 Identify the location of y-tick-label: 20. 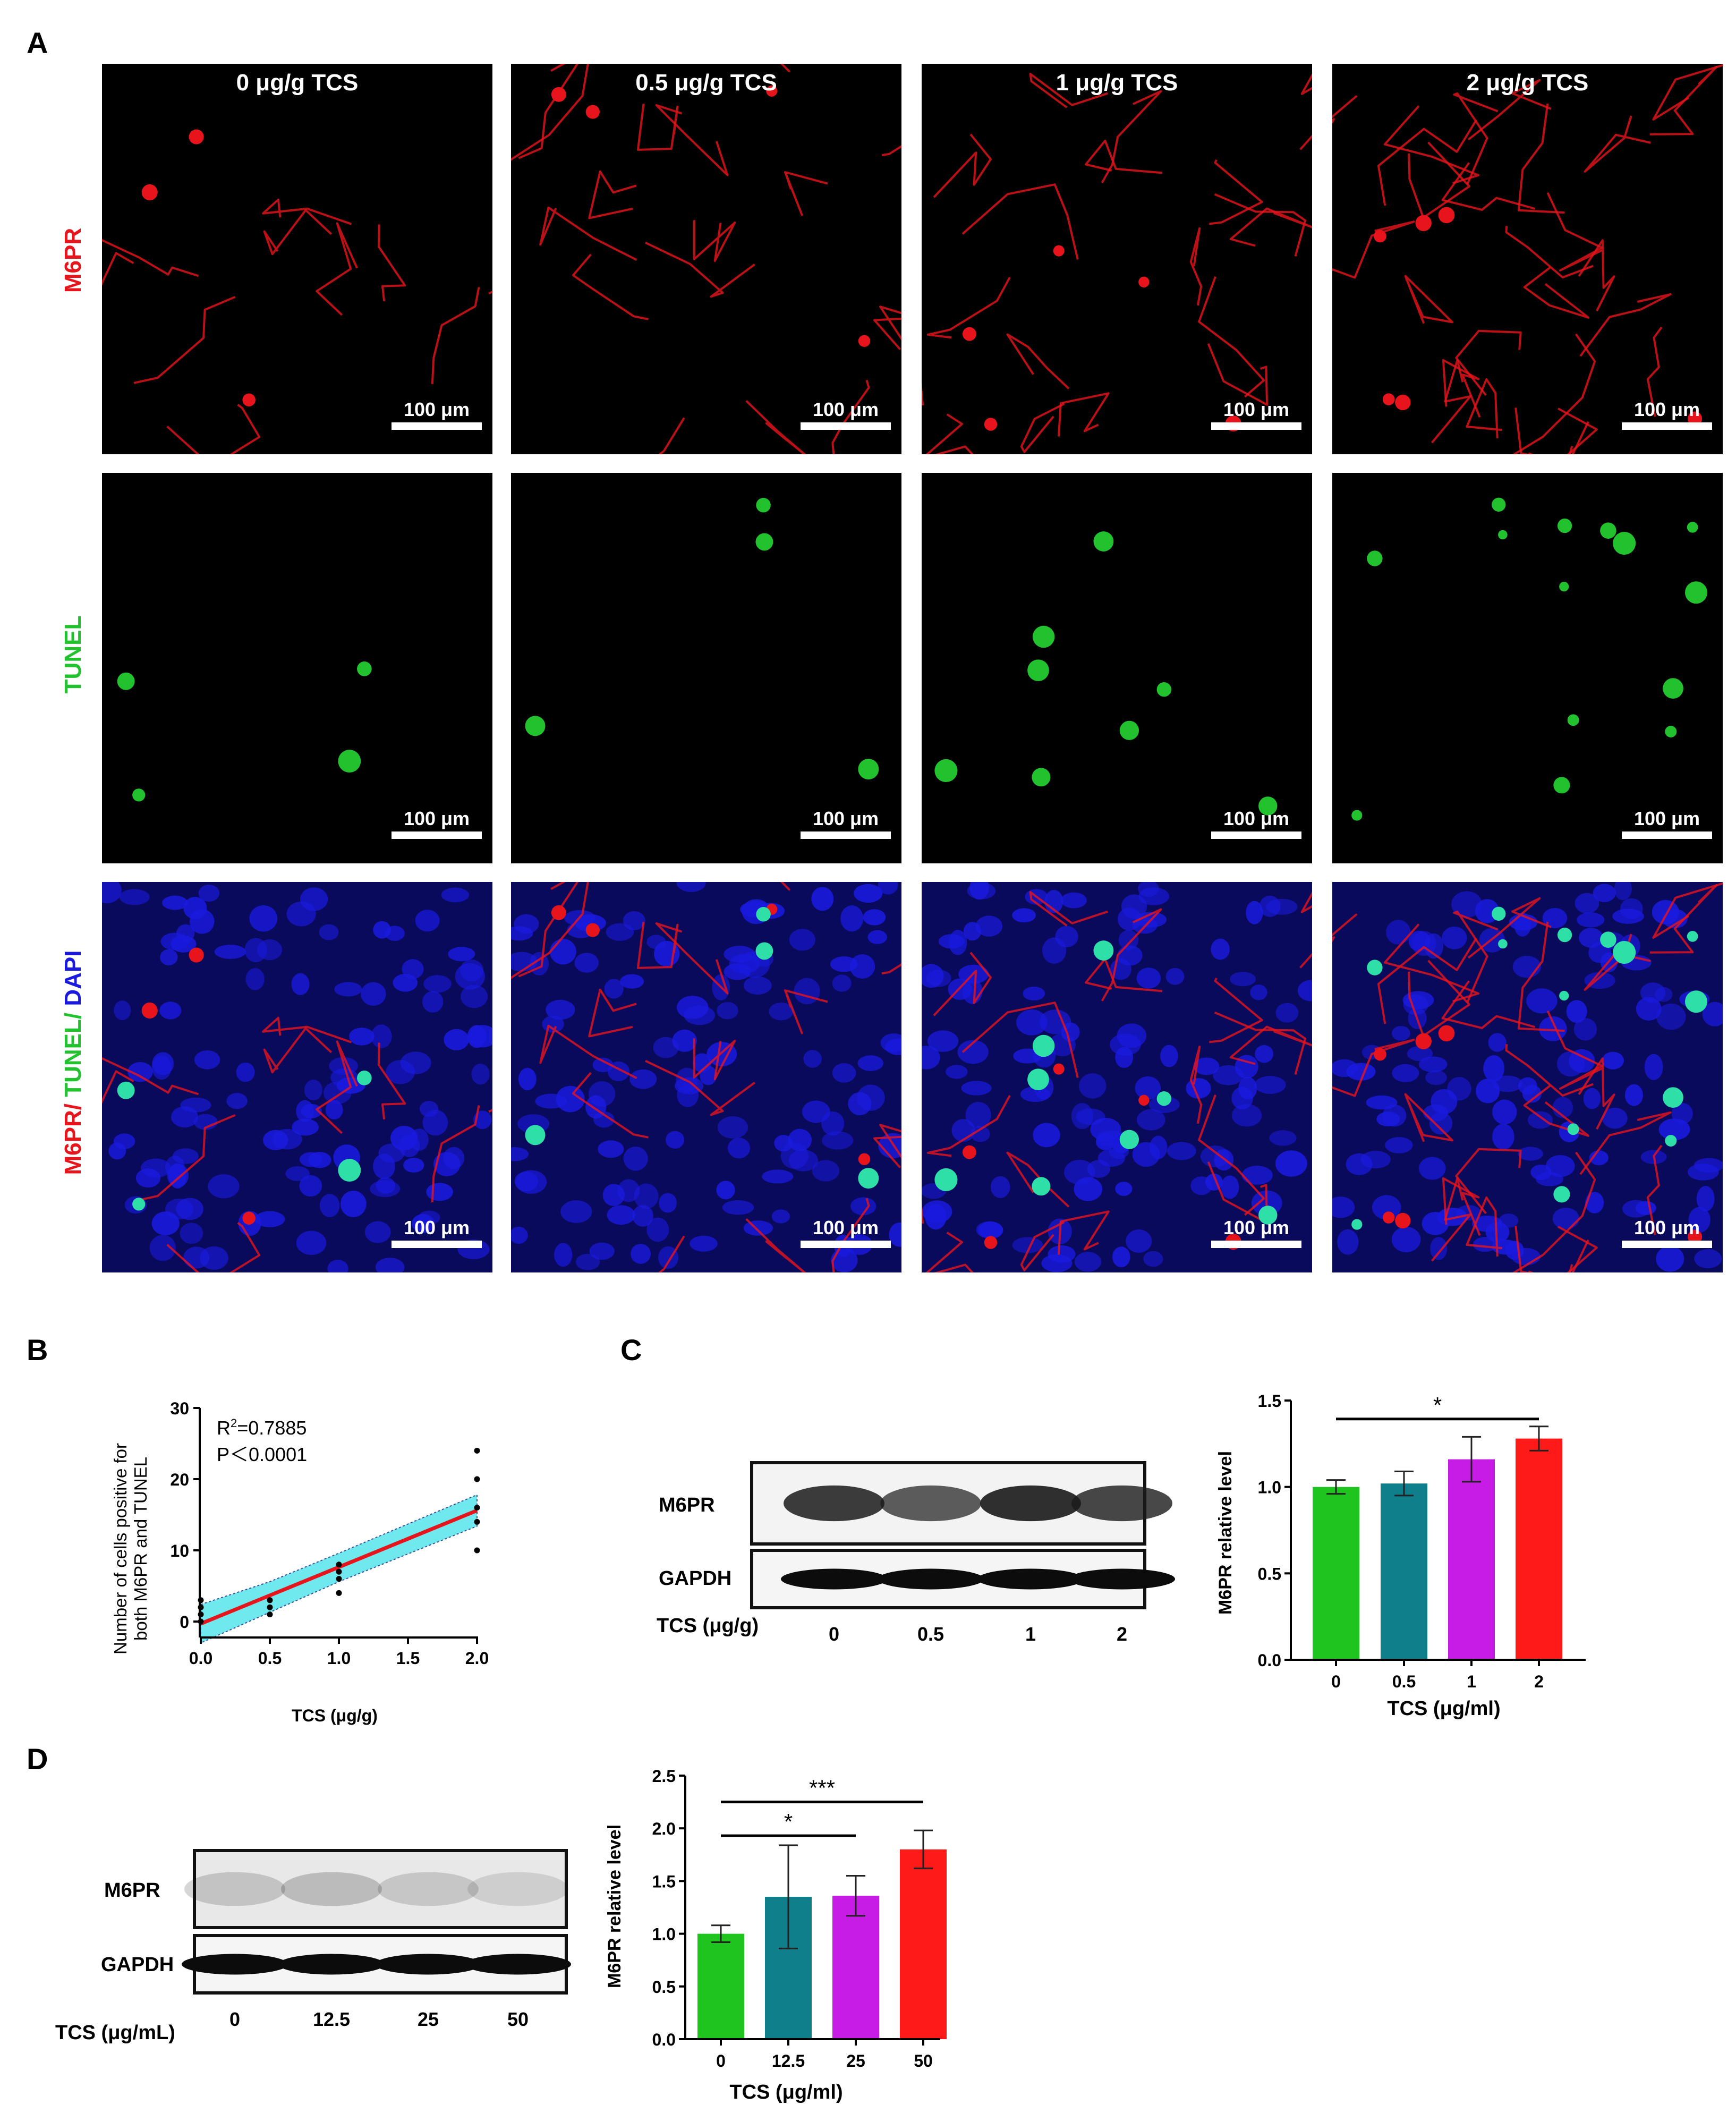
(179, 1480).